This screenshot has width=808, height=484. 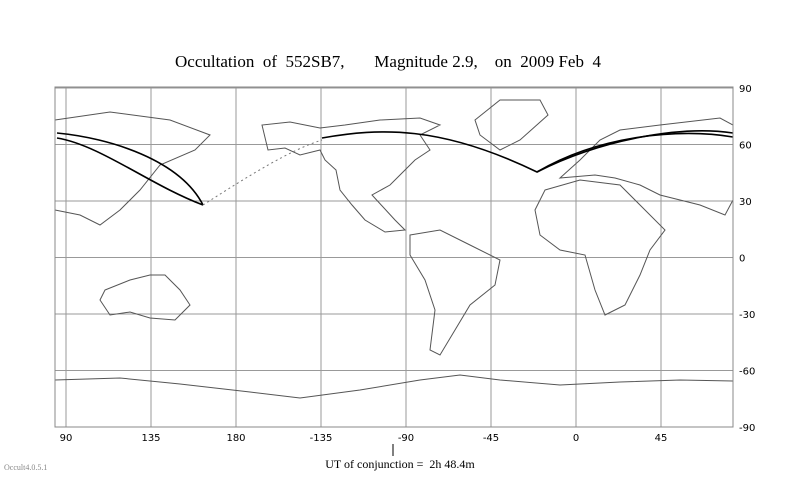 I want to click on africa, so click(x=600, y=247).